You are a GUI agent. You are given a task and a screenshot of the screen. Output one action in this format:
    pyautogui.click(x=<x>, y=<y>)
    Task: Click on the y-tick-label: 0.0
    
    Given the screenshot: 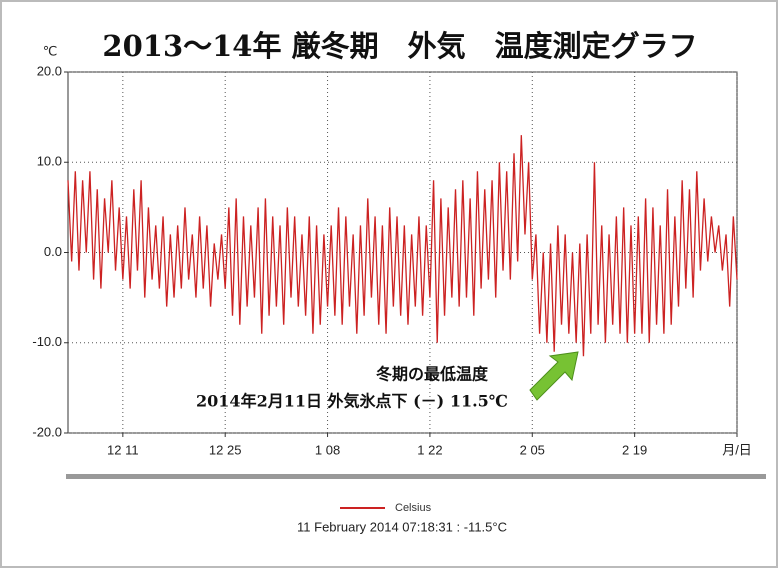 What is the action you would take?
    pyautogui.click(x=53, y=251)
    